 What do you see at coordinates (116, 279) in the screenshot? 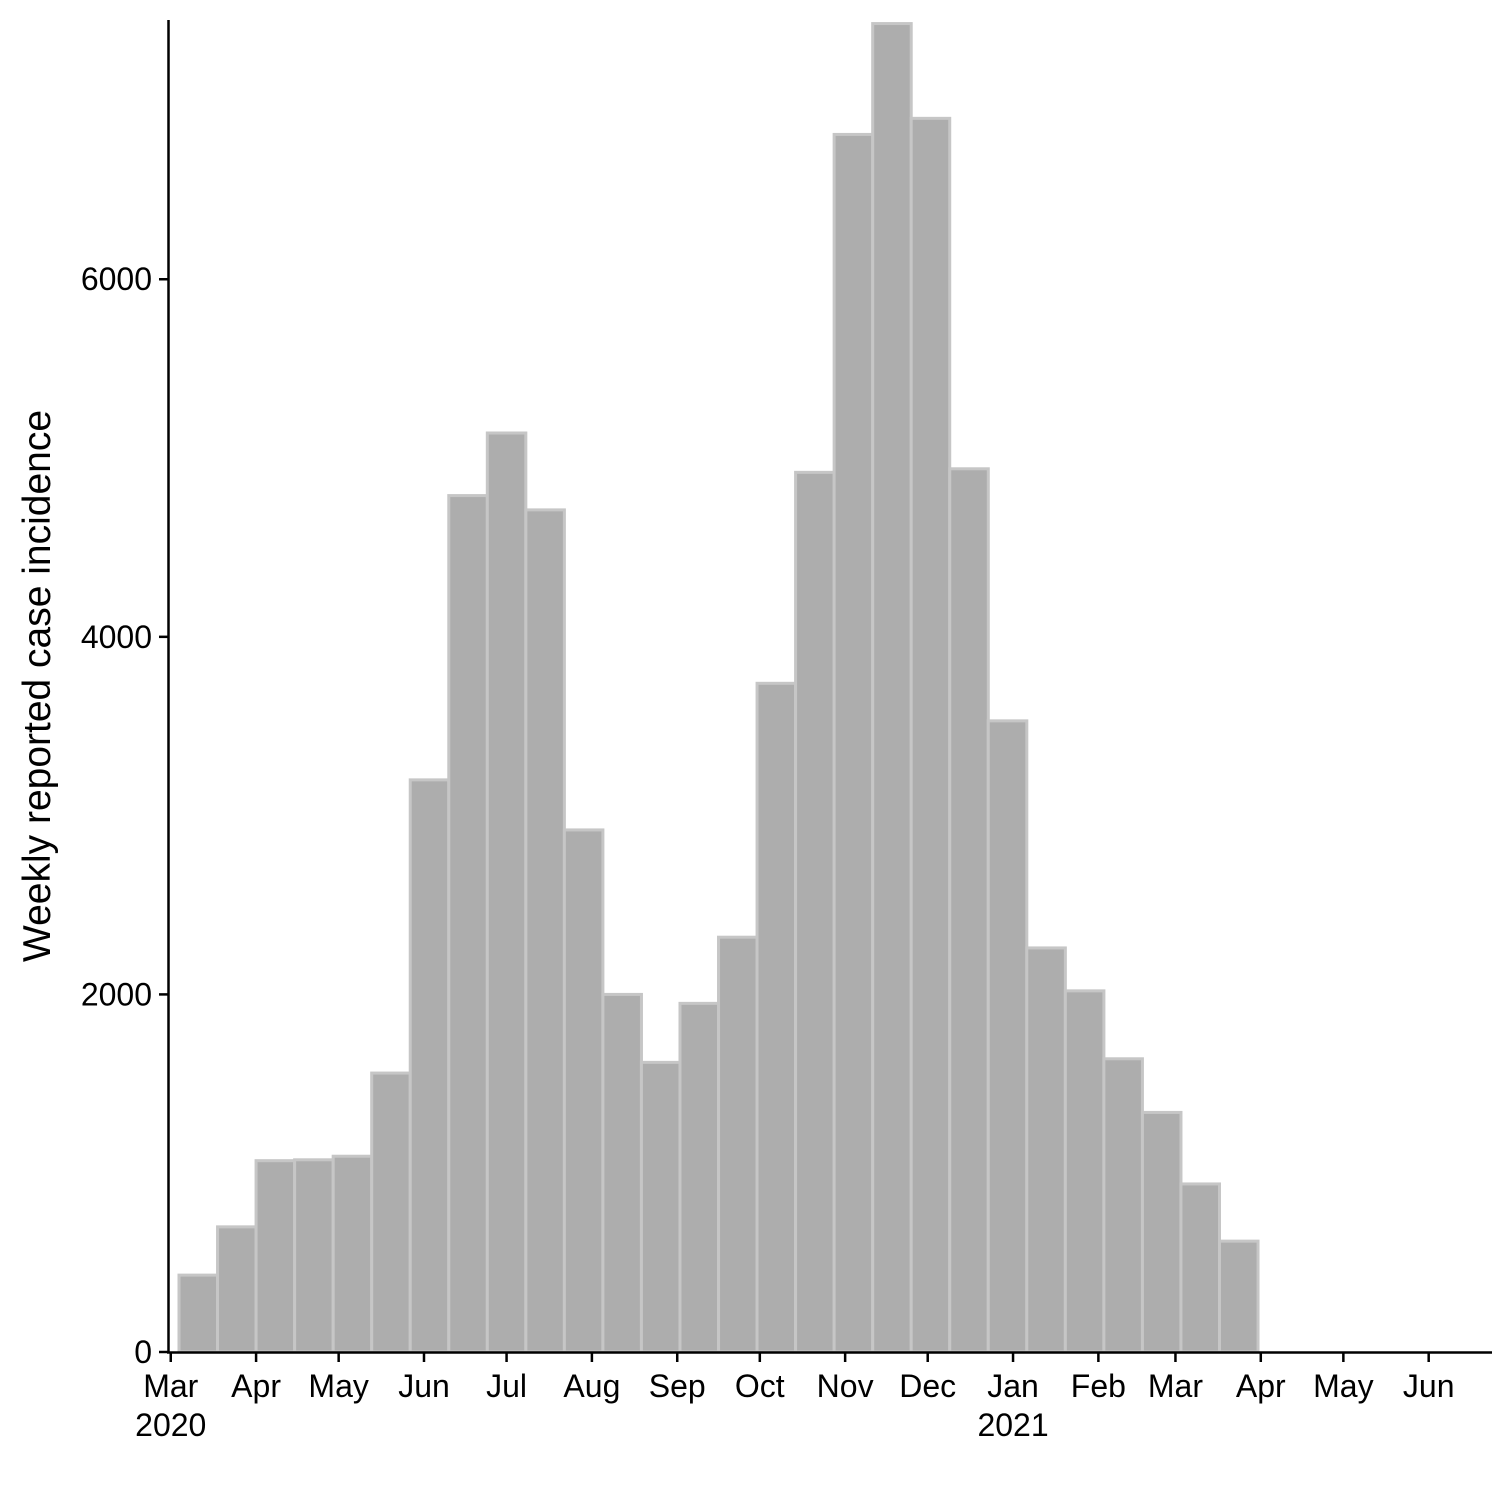
I see `y-tick-label: 6000` at bounding box center [116, 279].